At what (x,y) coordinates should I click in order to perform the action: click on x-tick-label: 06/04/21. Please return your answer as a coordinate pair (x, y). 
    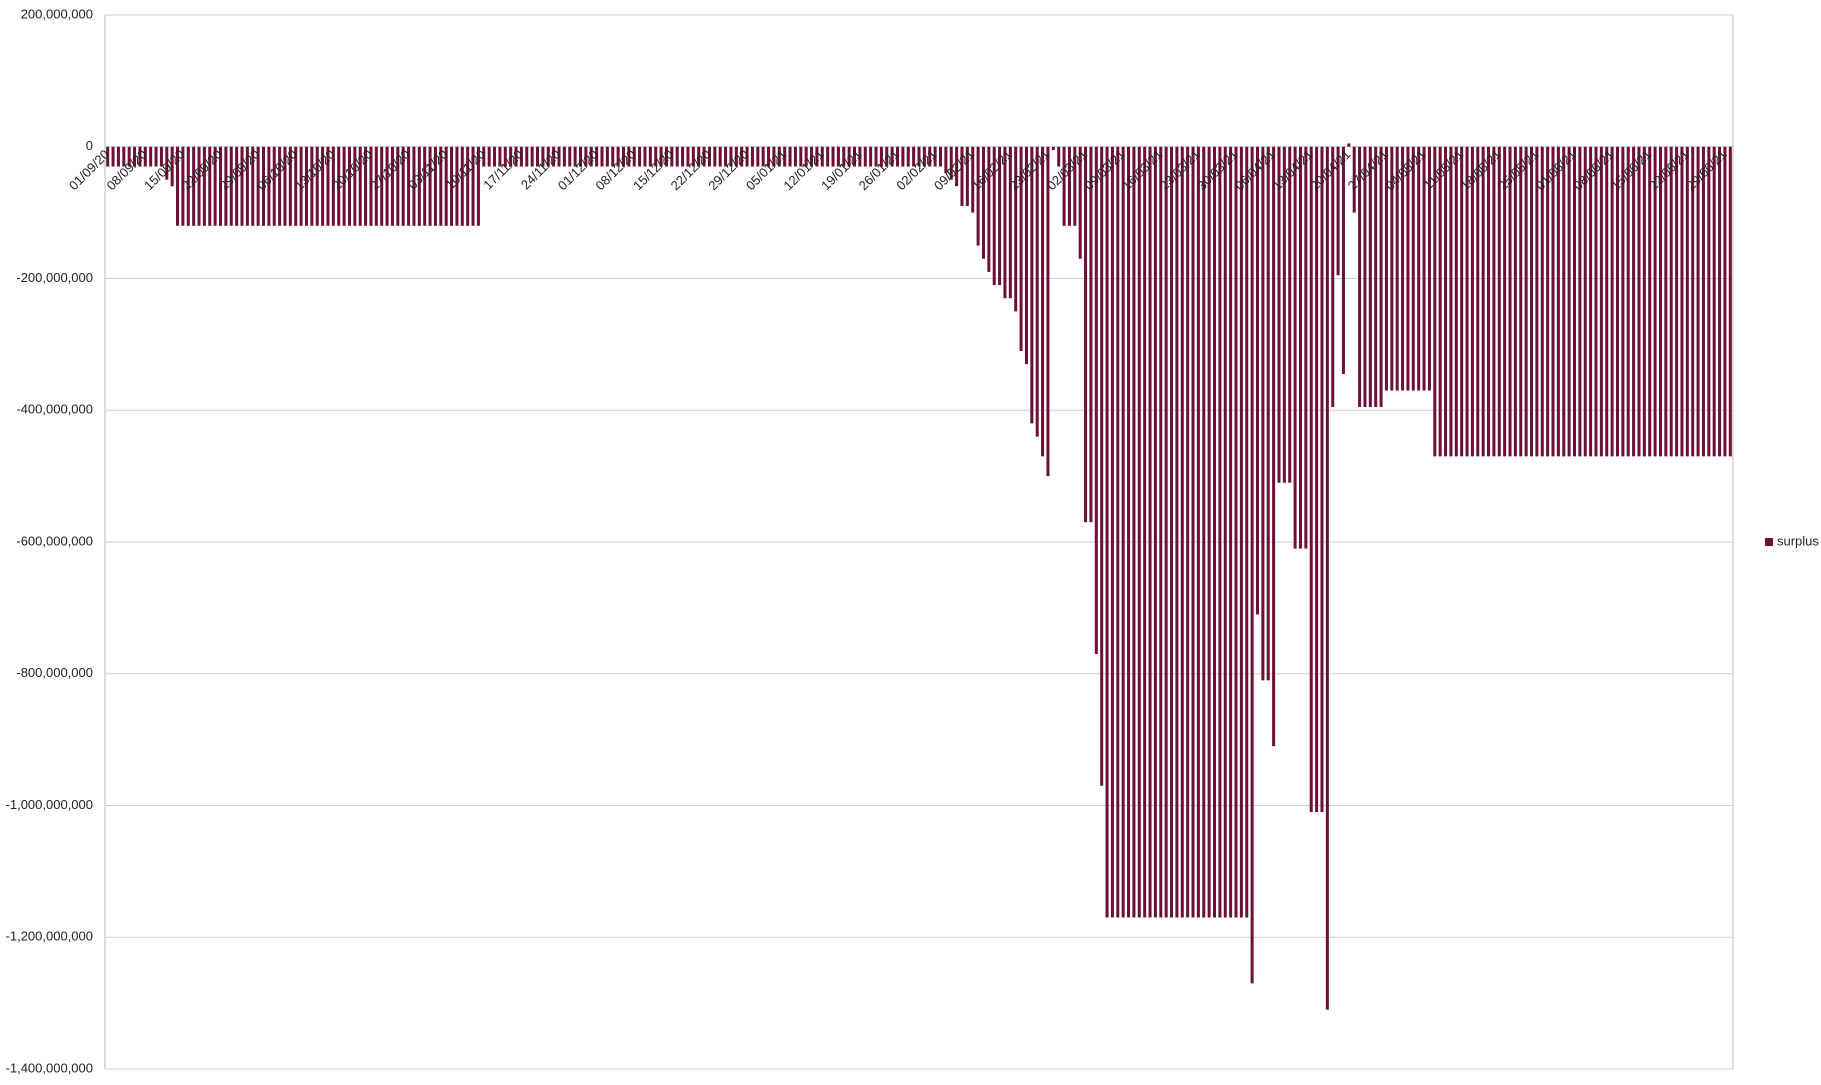
    Looking at the image, I should click on (1255, 170).